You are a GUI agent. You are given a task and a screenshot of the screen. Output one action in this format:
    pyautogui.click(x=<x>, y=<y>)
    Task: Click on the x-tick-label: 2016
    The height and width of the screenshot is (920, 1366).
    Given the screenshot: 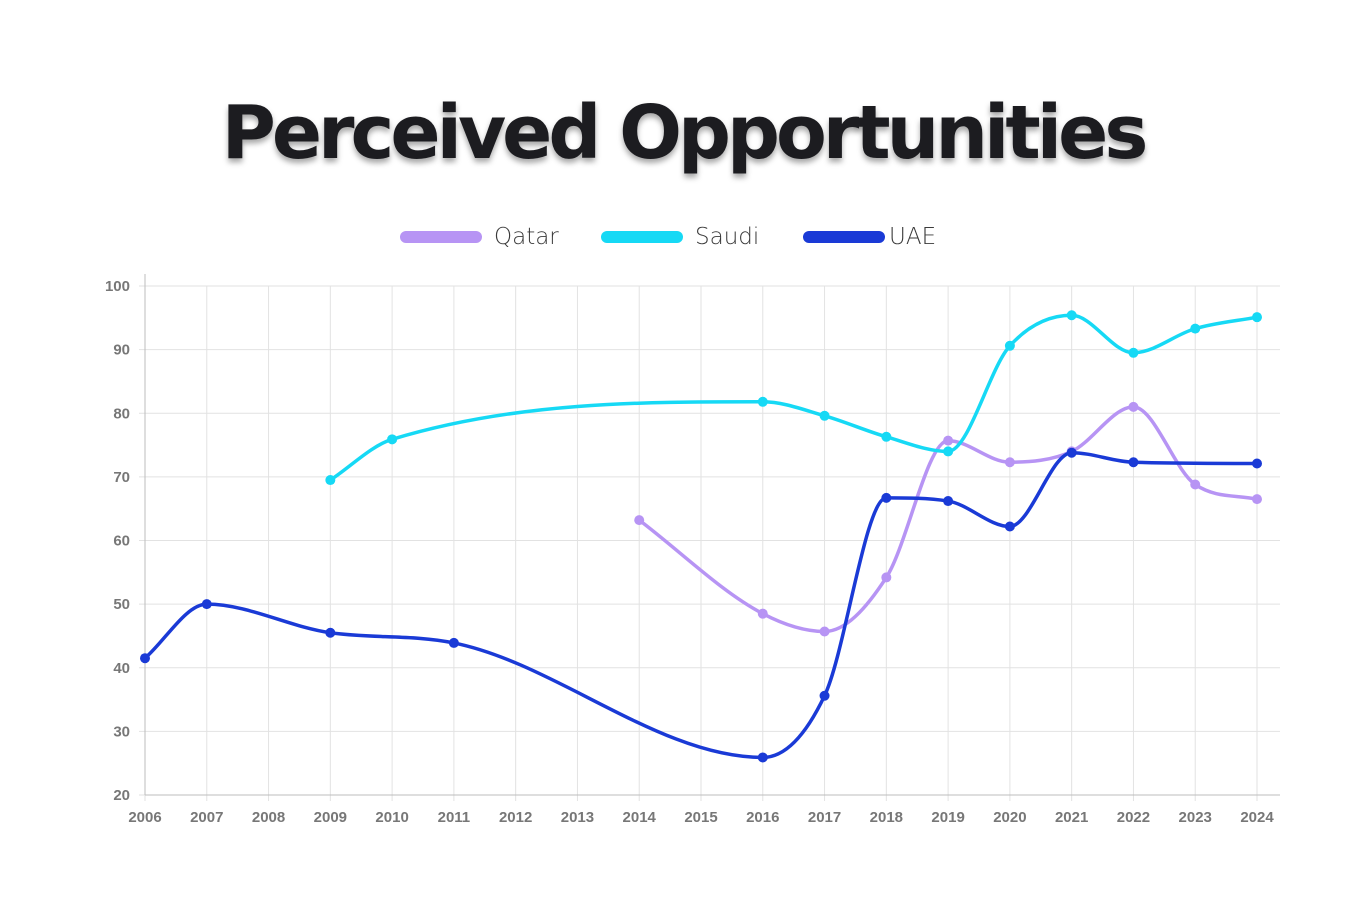 What is the action you would take?
    pyautogui.click(x=762, y=817)
    